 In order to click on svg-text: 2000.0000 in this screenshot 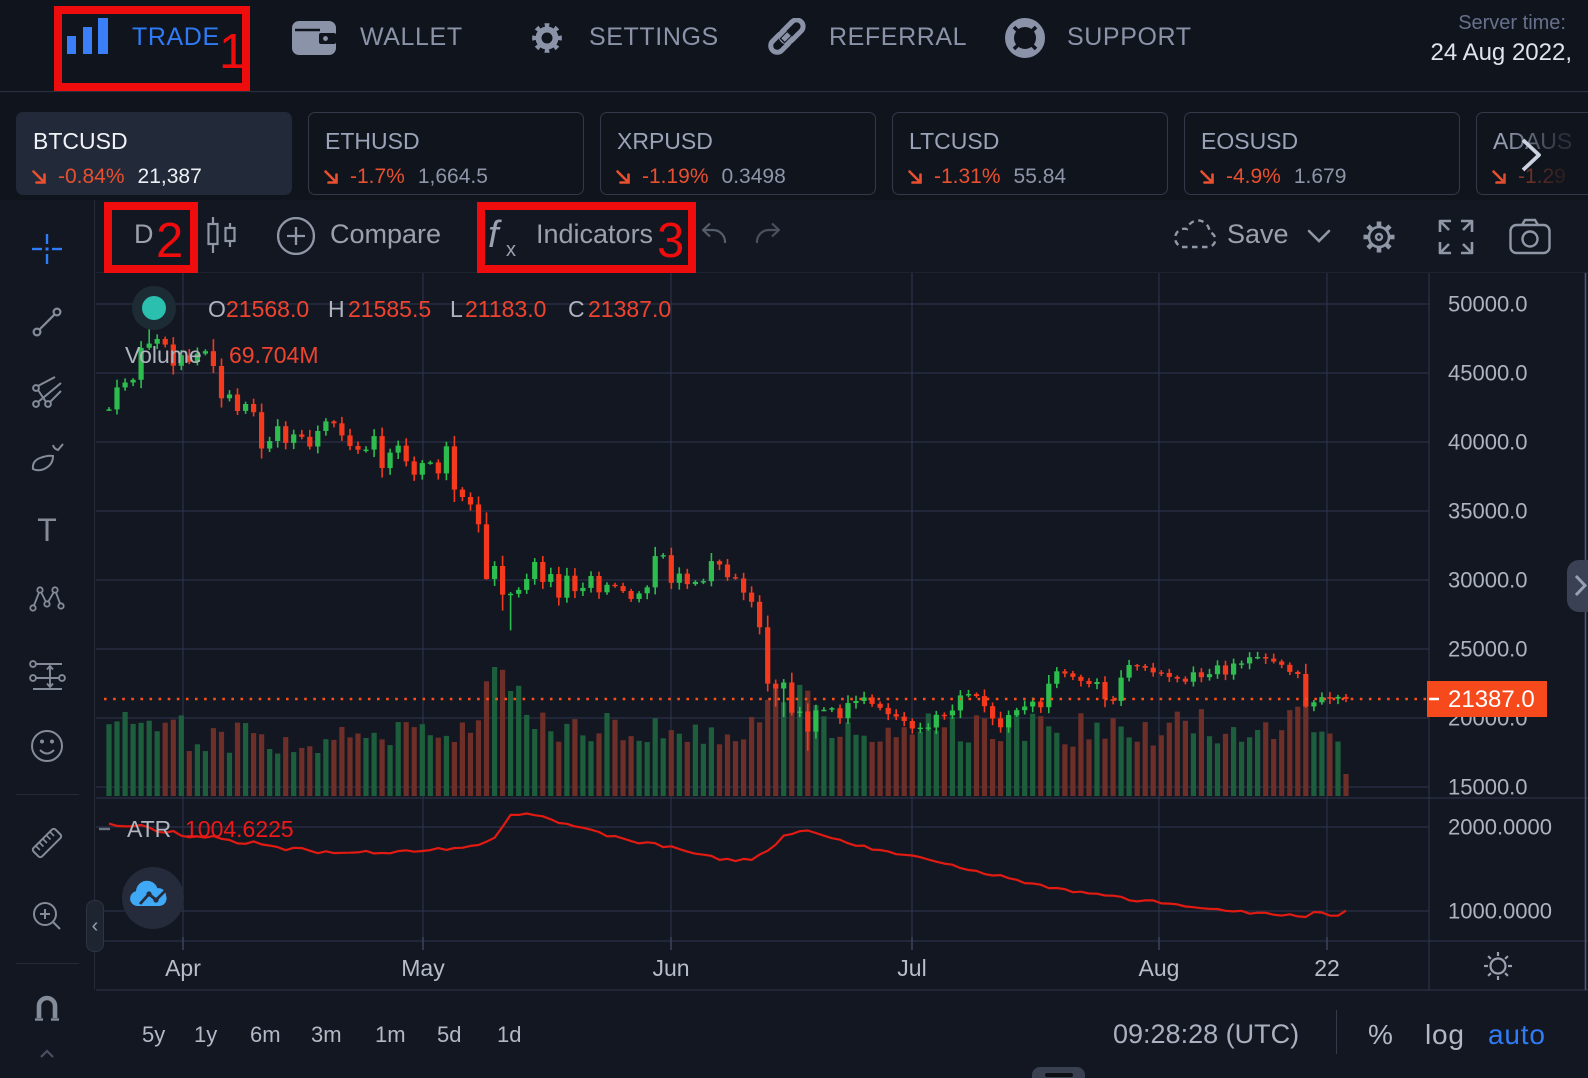, I will do `click(1500, 827)`.